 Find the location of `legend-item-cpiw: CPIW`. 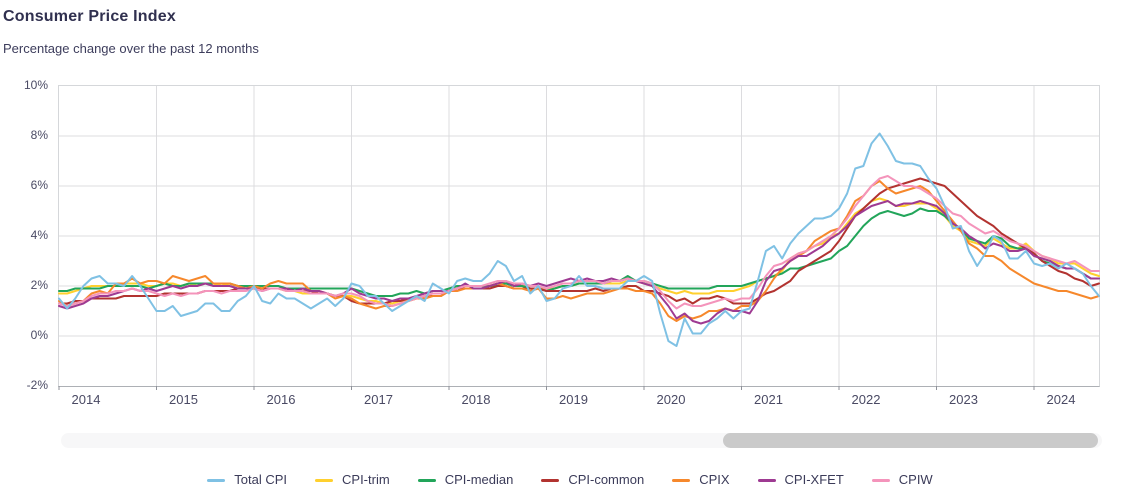

legend-item-cpiw: CPIW is located at coordinates (902, 480).